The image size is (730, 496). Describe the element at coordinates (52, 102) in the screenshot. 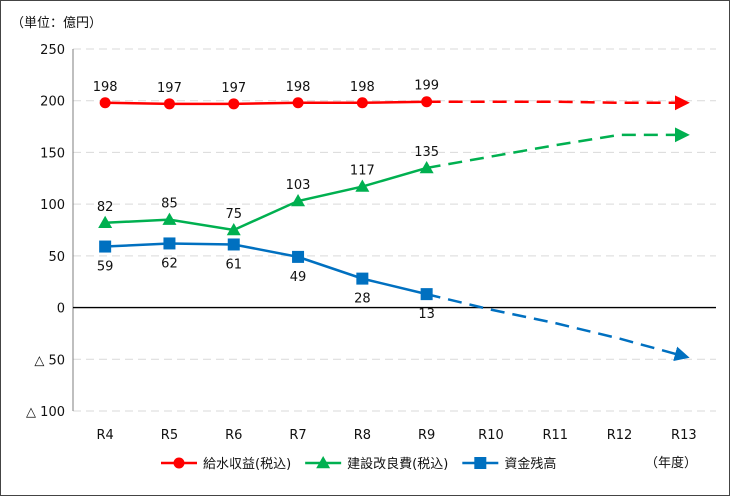

I see `y-tick-label: 200` at that location.